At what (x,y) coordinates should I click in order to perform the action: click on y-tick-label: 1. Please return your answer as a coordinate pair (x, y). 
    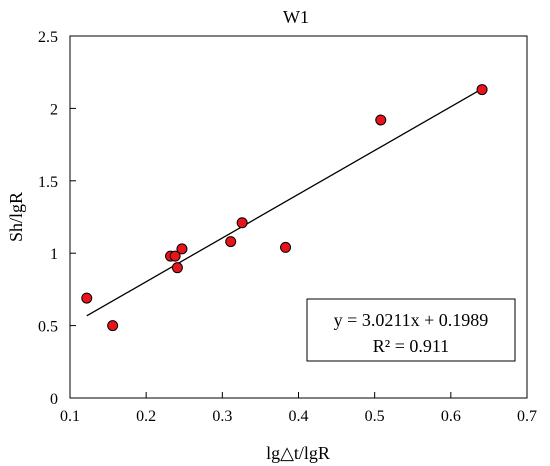
    Looking at the image, I should click on (54, 254).